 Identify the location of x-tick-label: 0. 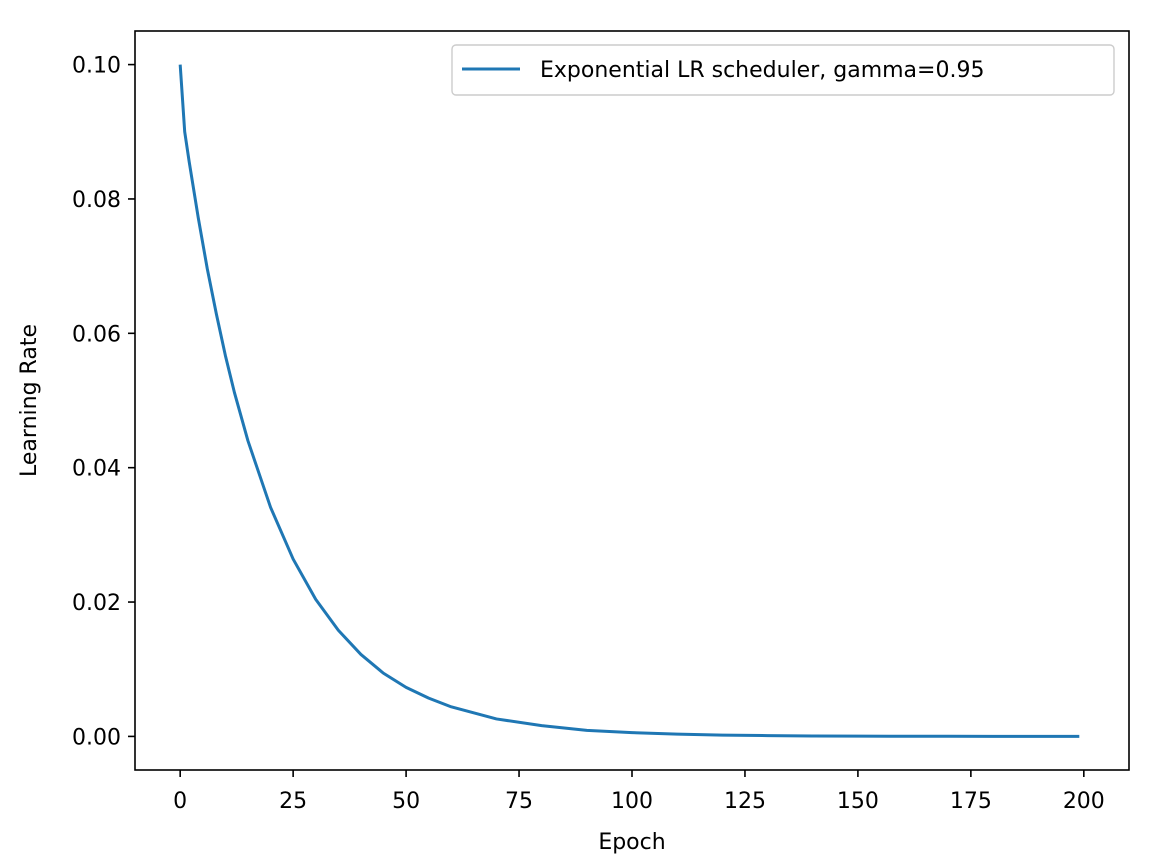
(180, 801).